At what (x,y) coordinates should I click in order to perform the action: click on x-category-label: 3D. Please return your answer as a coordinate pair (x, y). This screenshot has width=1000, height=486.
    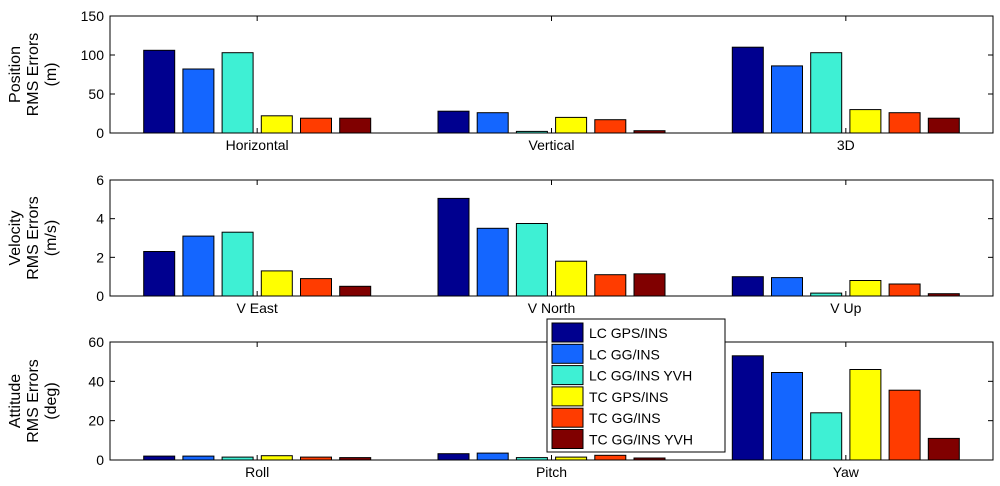
    Looking at the image, I should click on (846, 145).